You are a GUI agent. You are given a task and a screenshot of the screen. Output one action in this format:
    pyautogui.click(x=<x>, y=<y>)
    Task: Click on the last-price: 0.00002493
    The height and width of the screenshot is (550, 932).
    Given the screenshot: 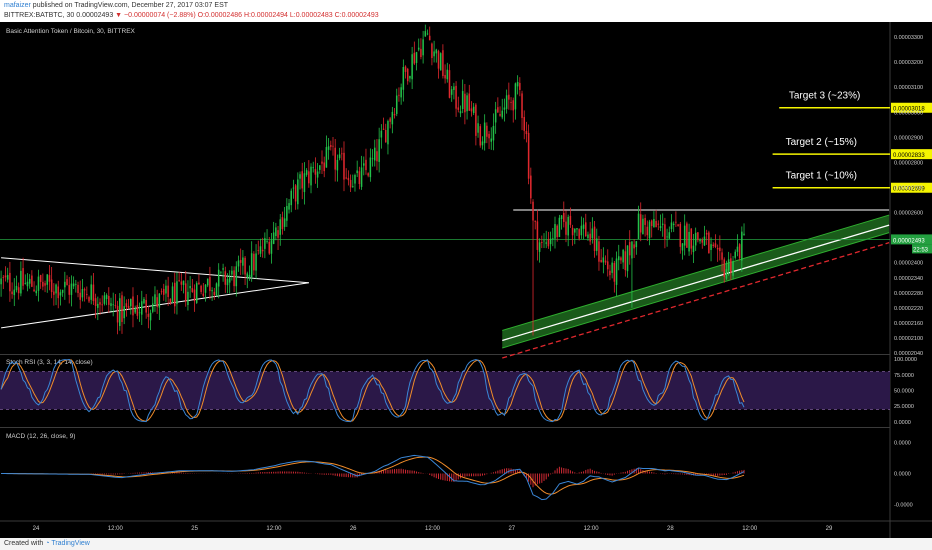 What is the action you would take?
    pyautogui.click(x=95, y=15)
    